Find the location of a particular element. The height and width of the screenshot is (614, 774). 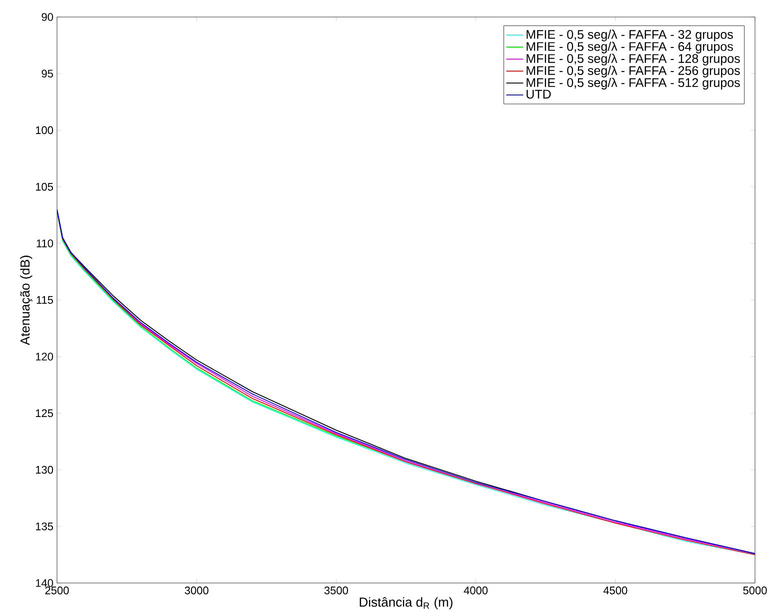

x-axis-title: Distância d$_{R}$ (m) is located at coordinates (406, 603).